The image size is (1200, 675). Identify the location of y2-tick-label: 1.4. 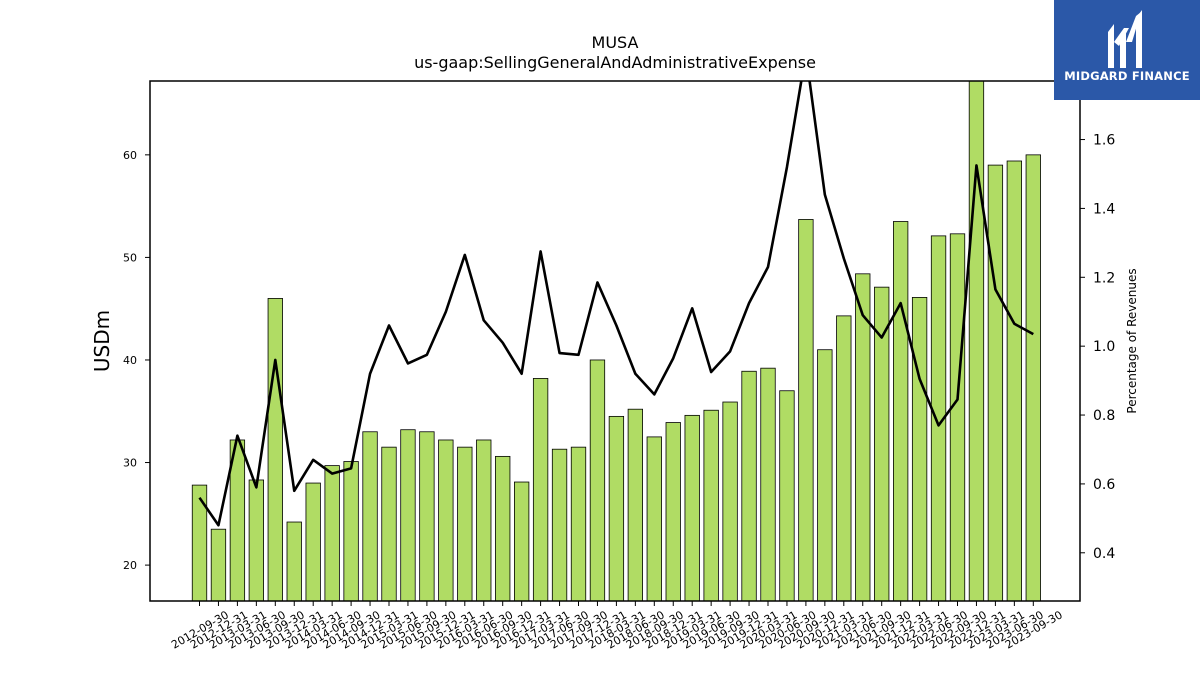
(1104, 209).